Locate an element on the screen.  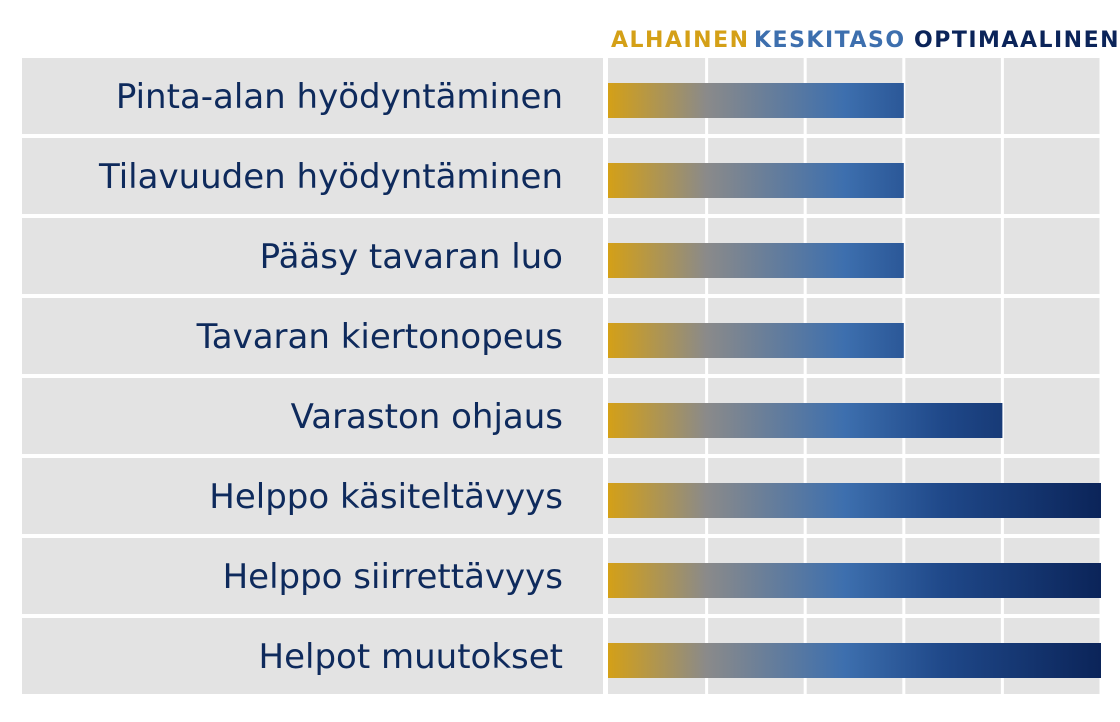
chart-row: Helpot muutokset is located at coordinates (561, 656).